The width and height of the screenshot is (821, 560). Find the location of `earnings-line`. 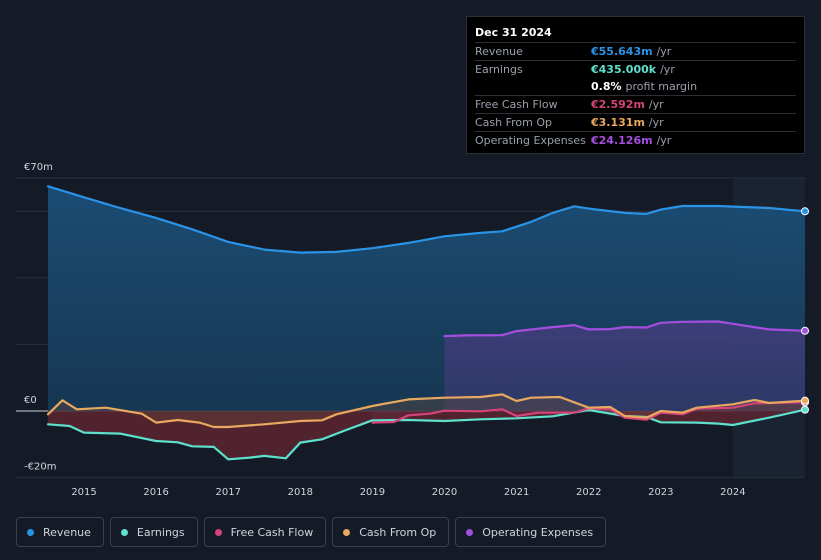

earnings-line is located at coordinates (426, 434).